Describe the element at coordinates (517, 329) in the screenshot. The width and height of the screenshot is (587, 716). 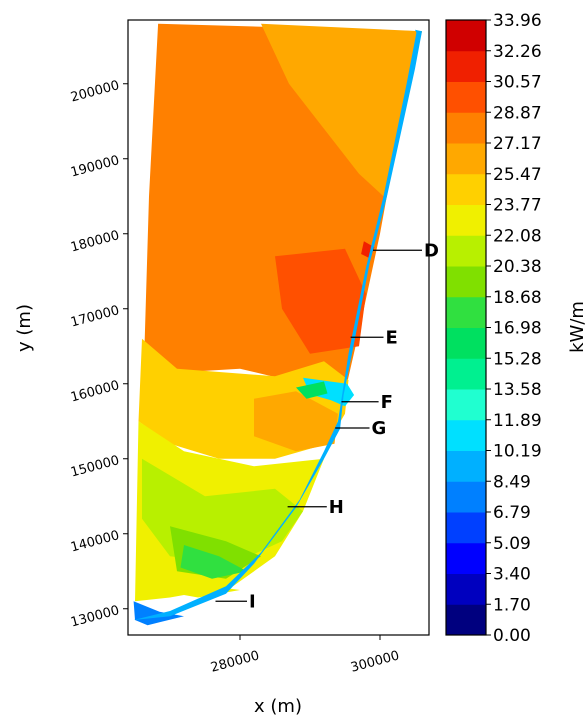
I see `colorbar-tick-label: 16.98` at that location.